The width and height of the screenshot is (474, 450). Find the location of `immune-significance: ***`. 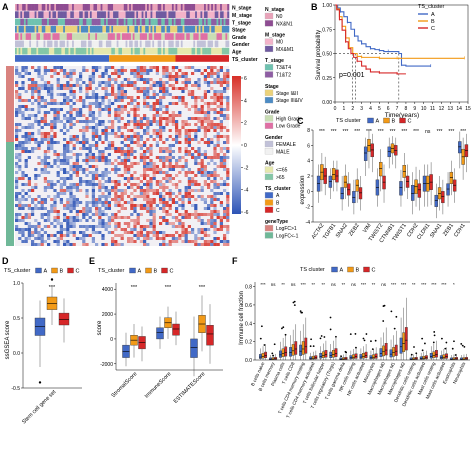

immune-significance: *** is located at coordinates (394, 284).